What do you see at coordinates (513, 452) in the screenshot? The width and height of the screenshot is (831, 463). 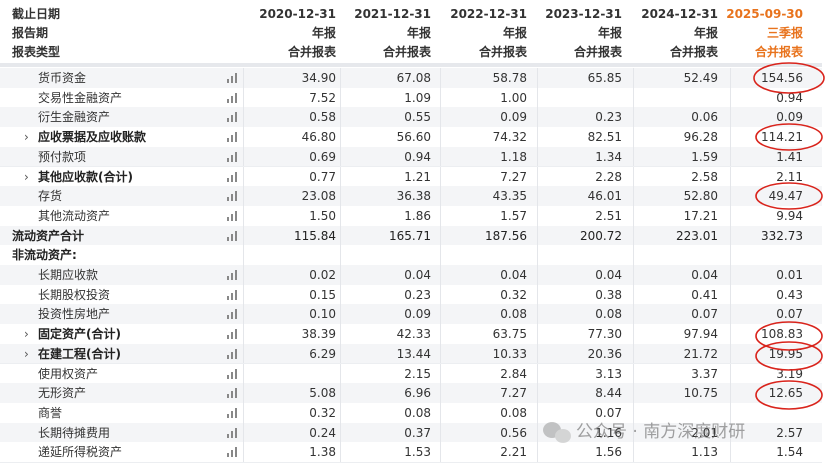 I see `cell-value: 2.21` at bounding box center [513, 452].